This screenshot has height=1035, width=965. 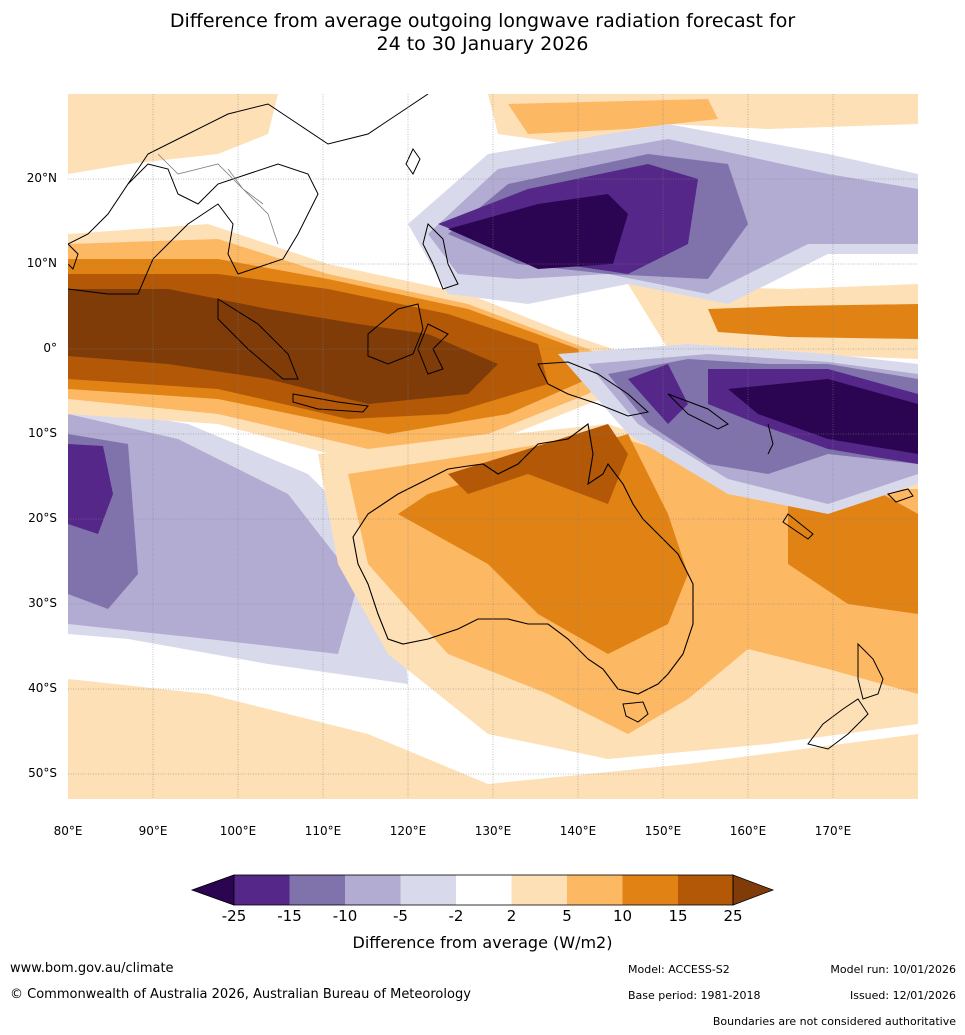 I want to click on coastline-sri-lanka, so click(x=73, y=256).